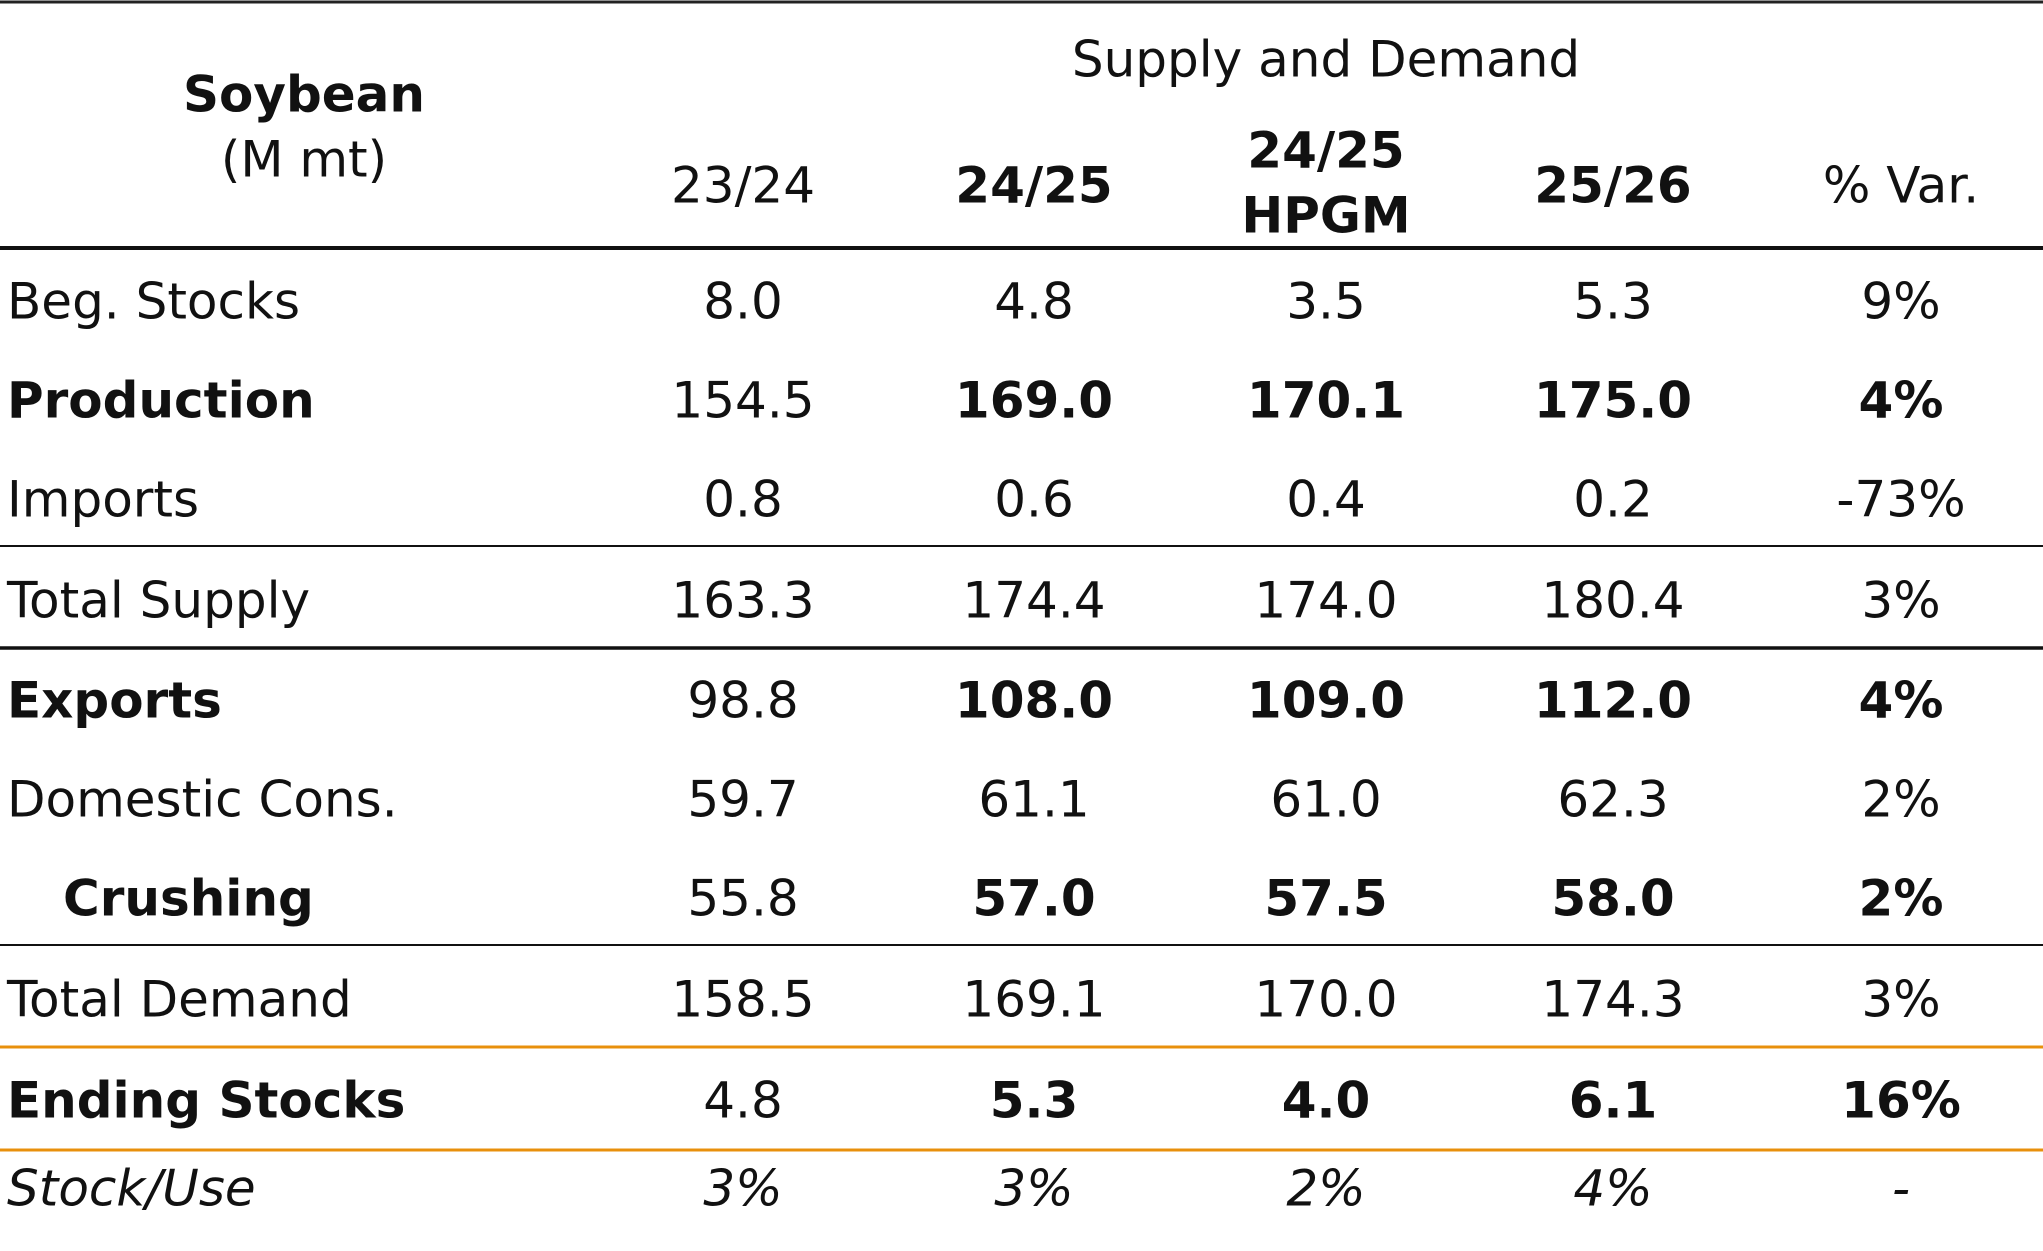 The image size is (2043, 1251). Describe the element at coordinates (1326, 1101) in the screenshot. I see `cell: 4.0` at that location.